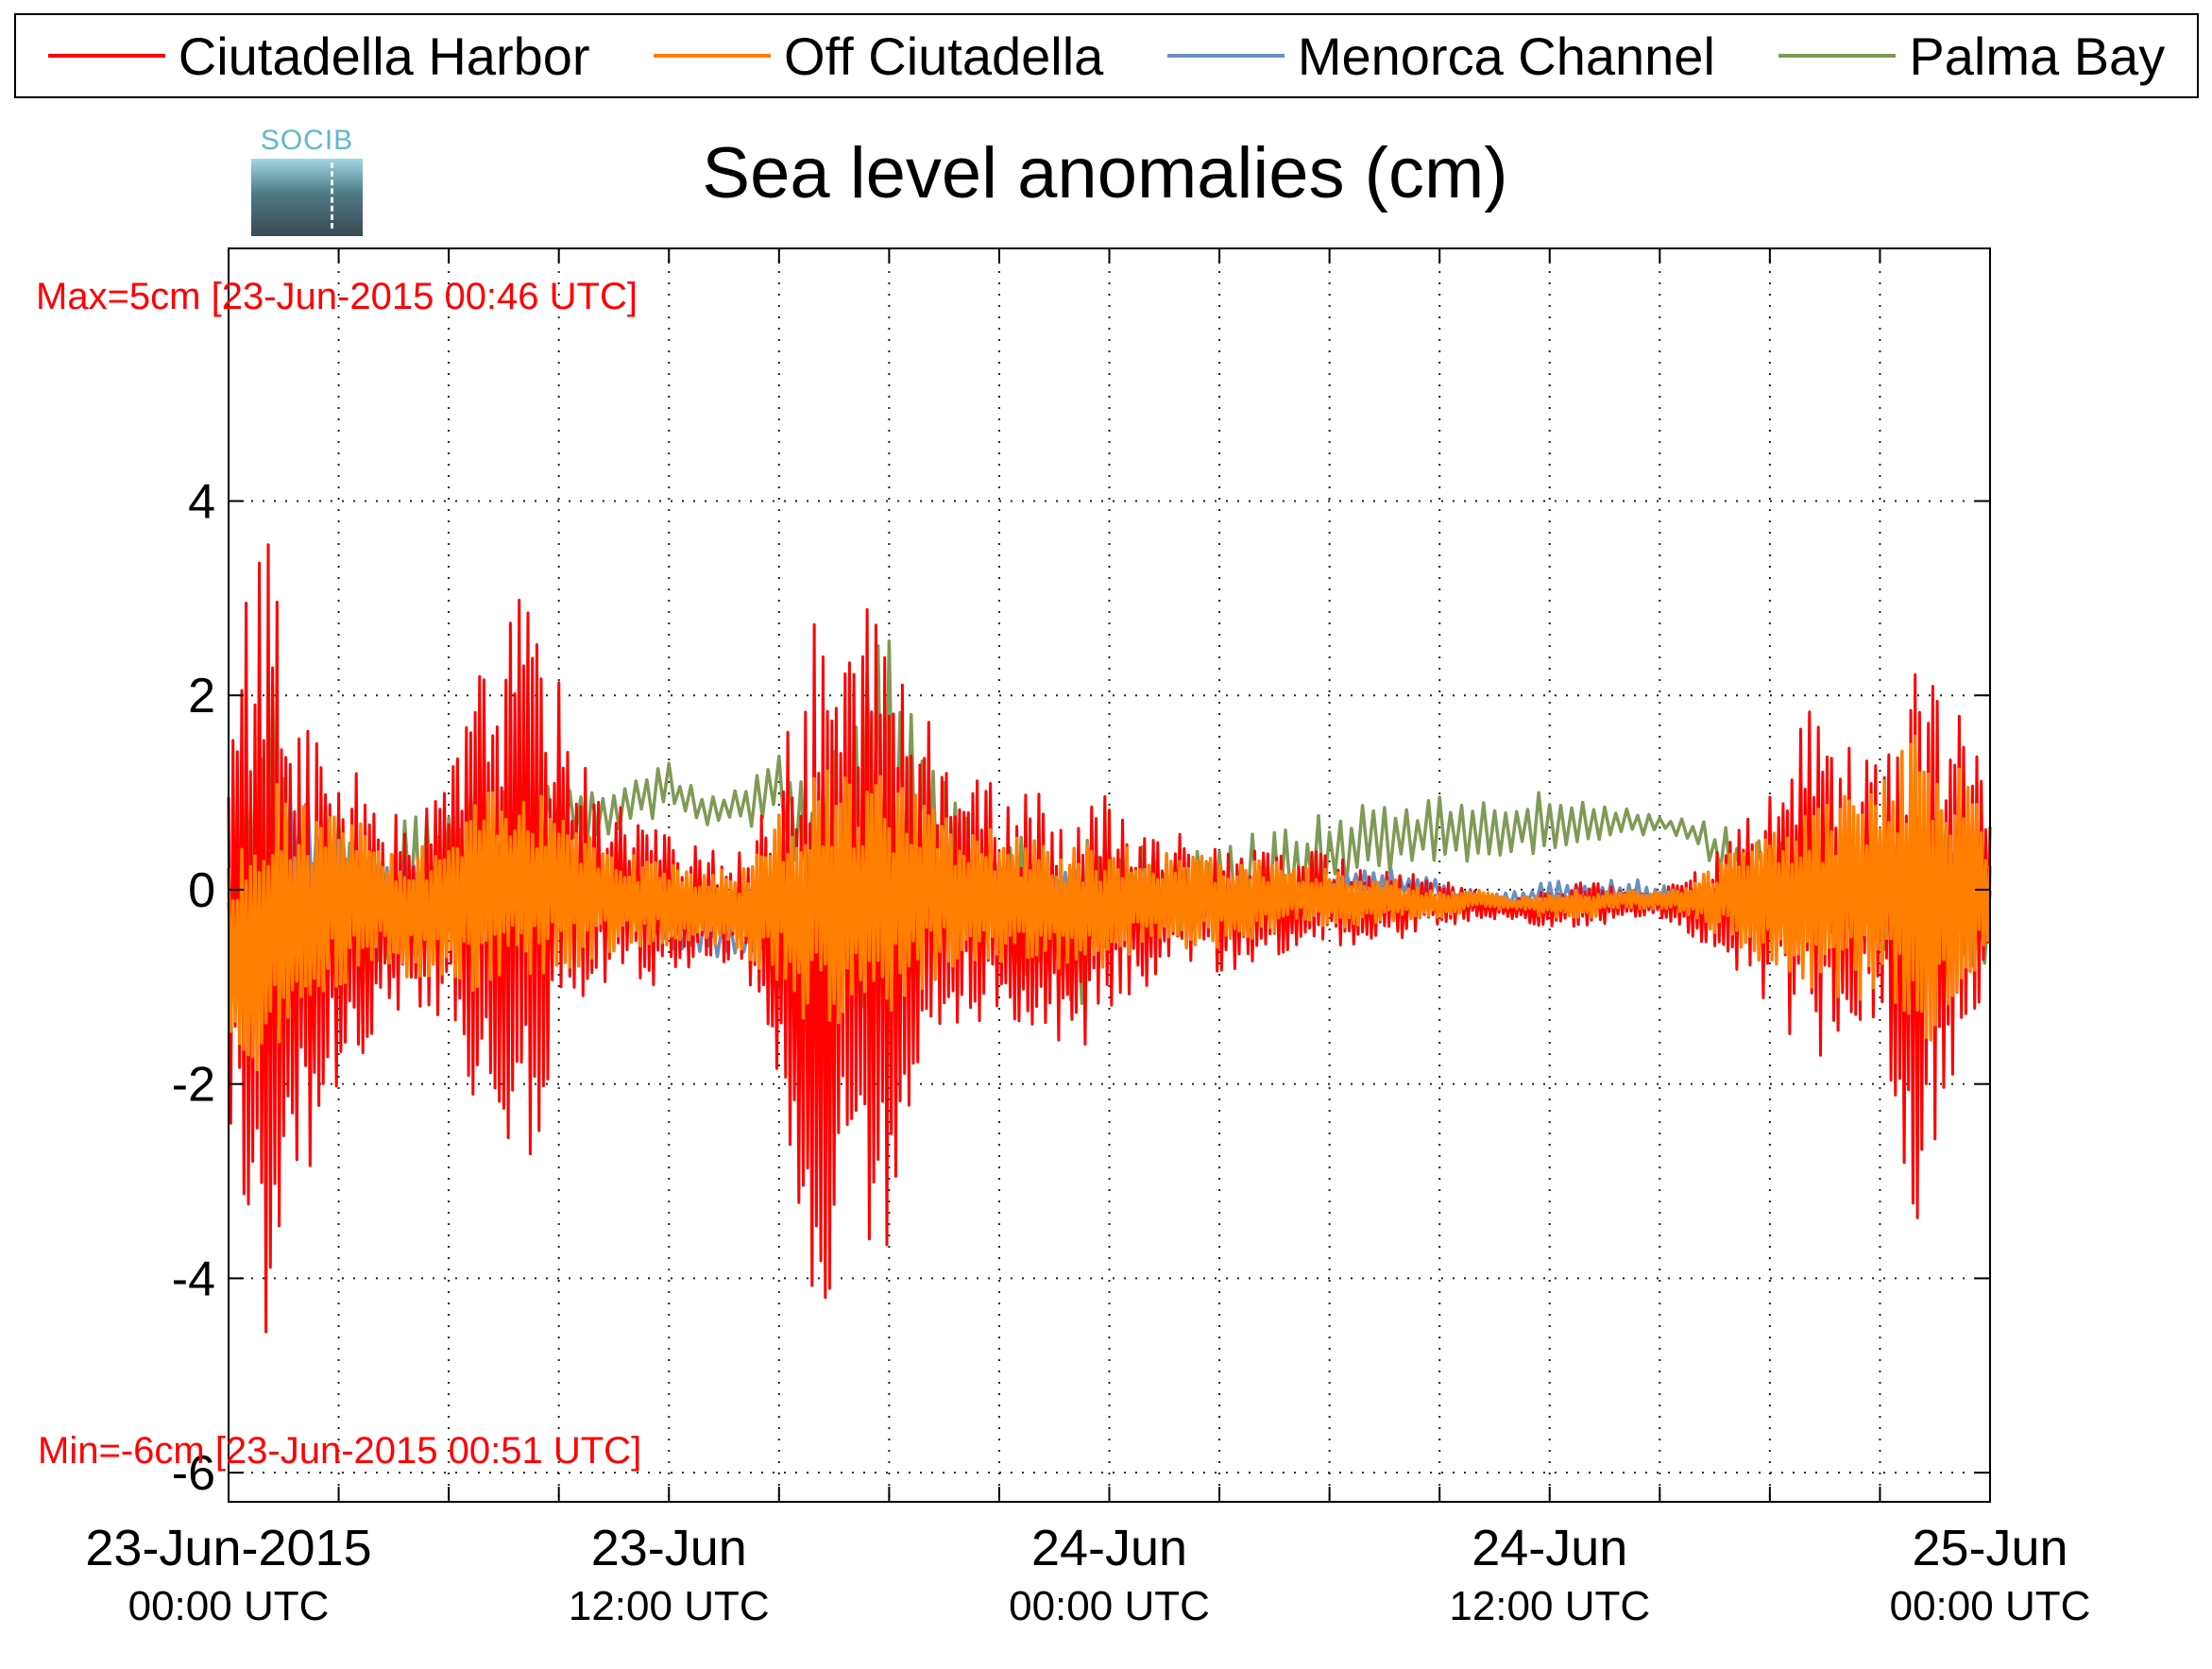  Describe the element at coordinates (1837, 56) in the screenshot. I see `legend-swatch-palma-bay` at that location.